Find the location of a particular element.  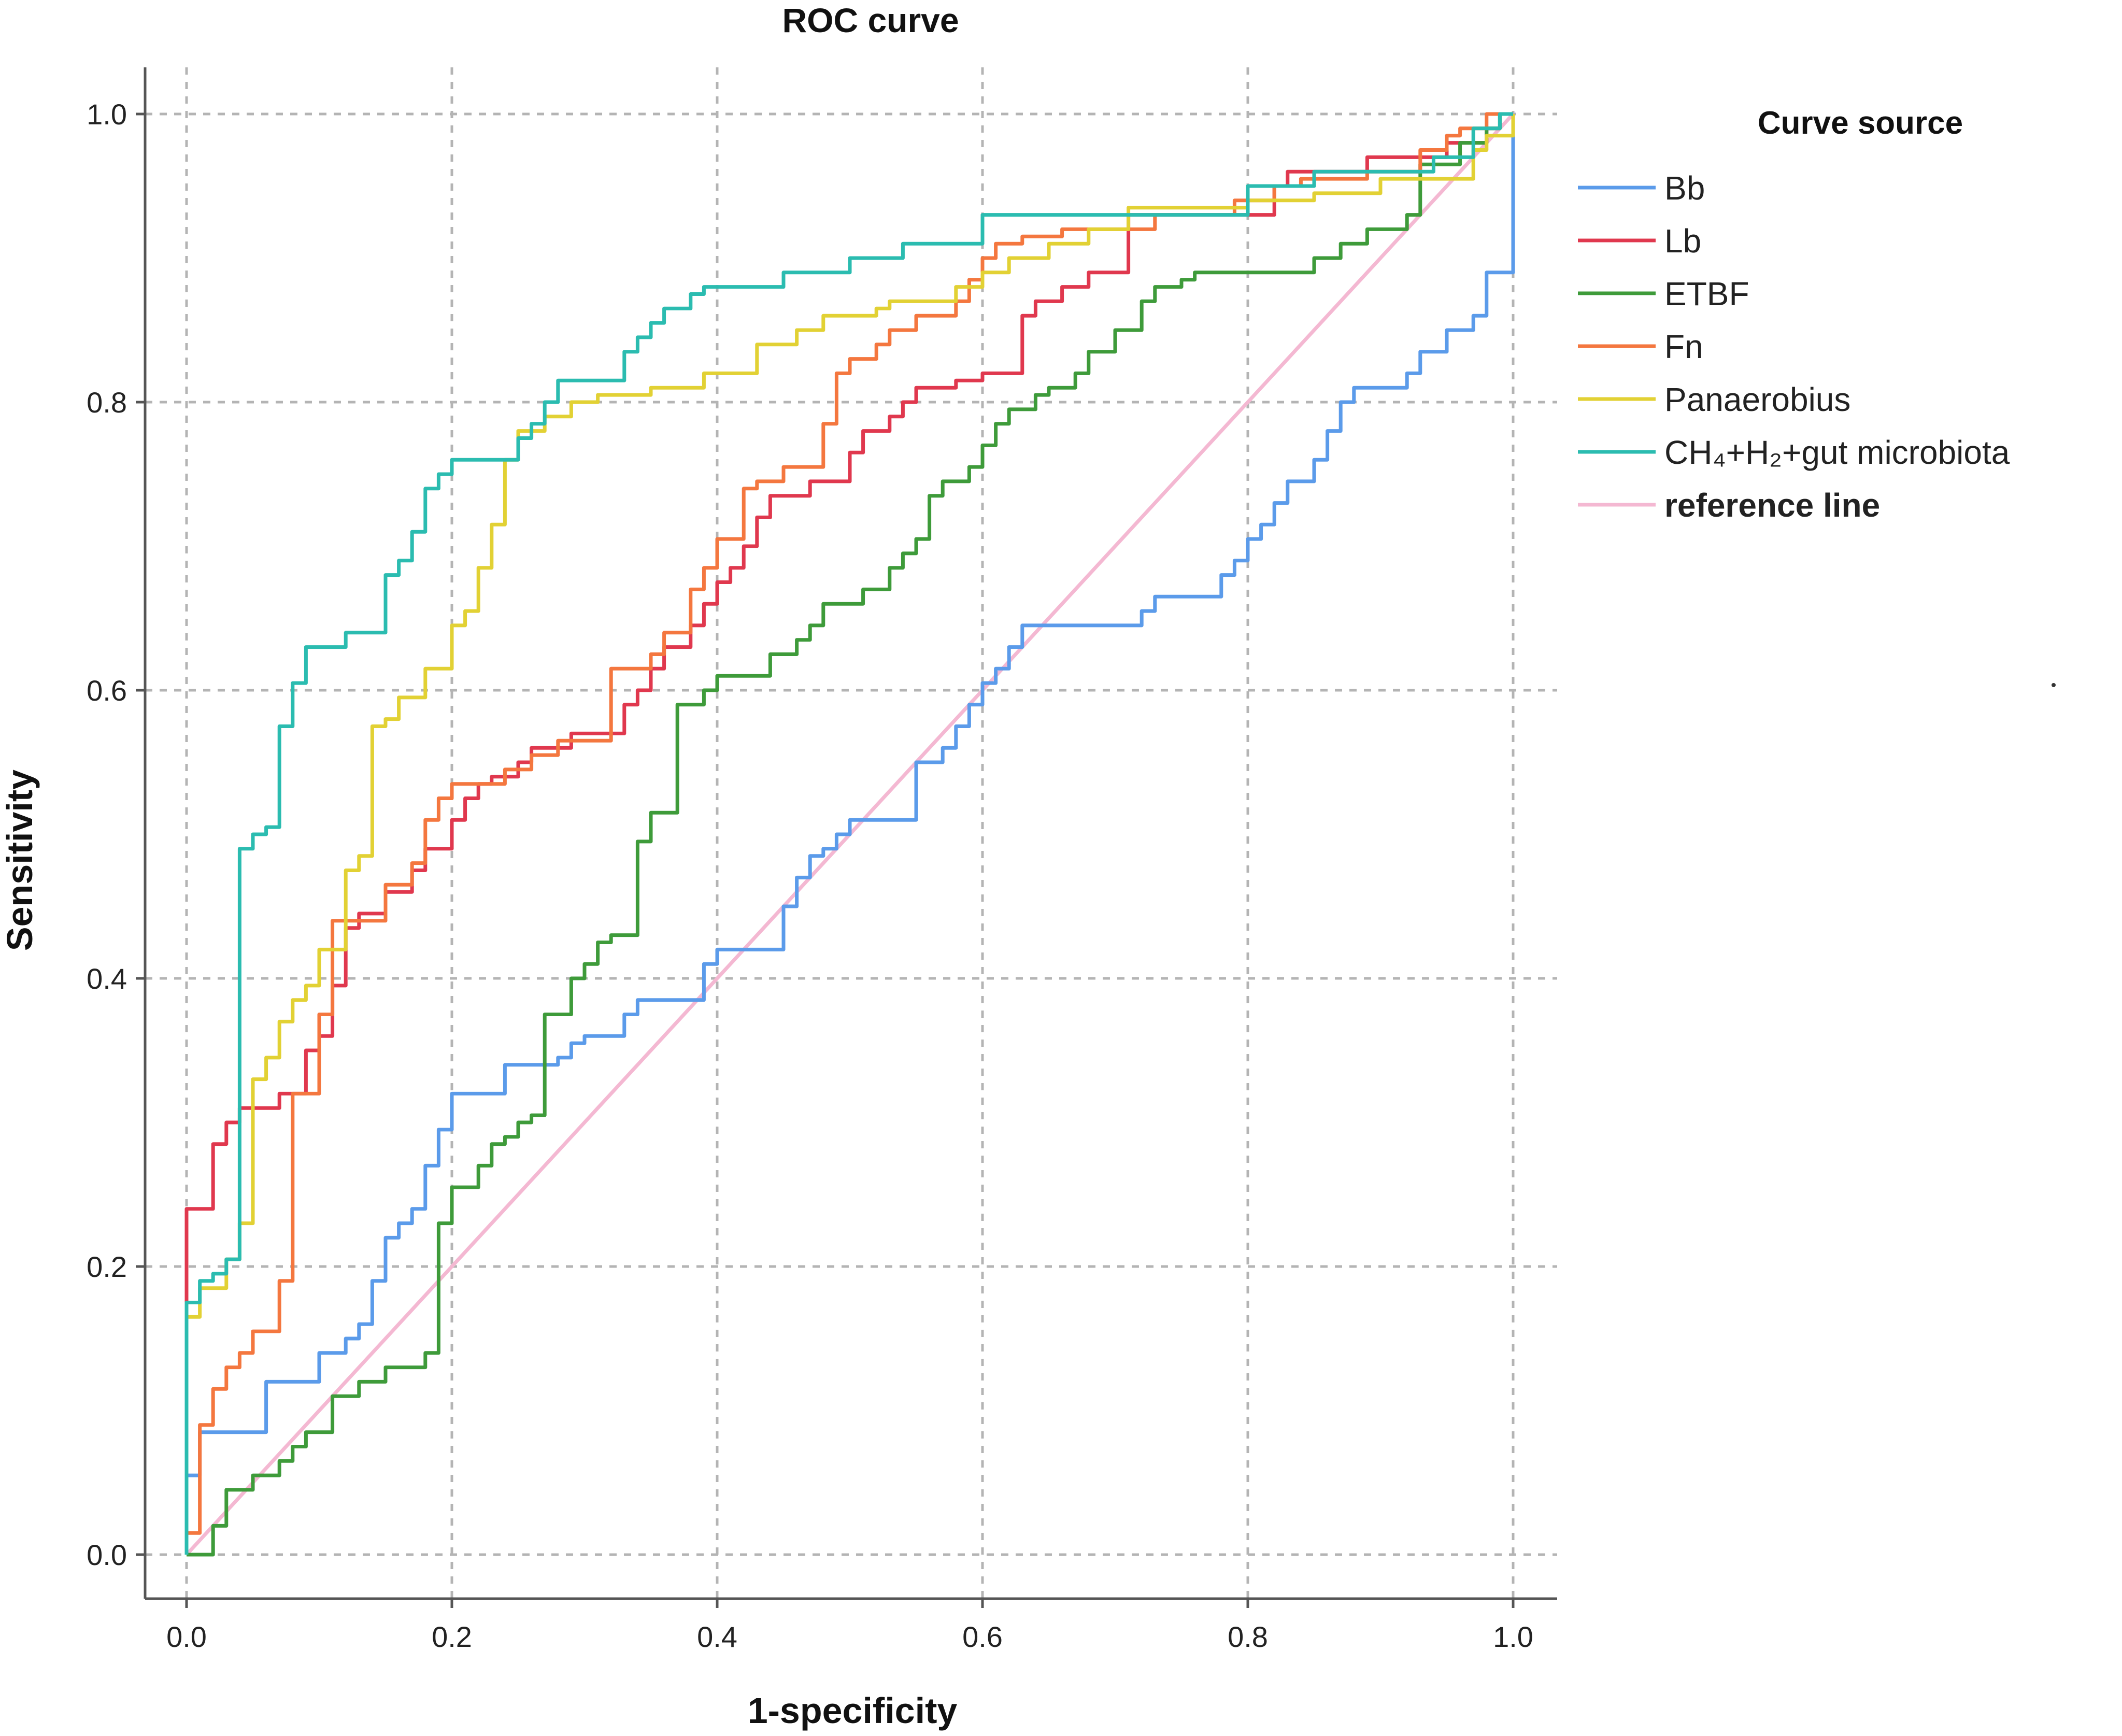

y-tick-label: 0.2 is located at coordinates (107, 1266).